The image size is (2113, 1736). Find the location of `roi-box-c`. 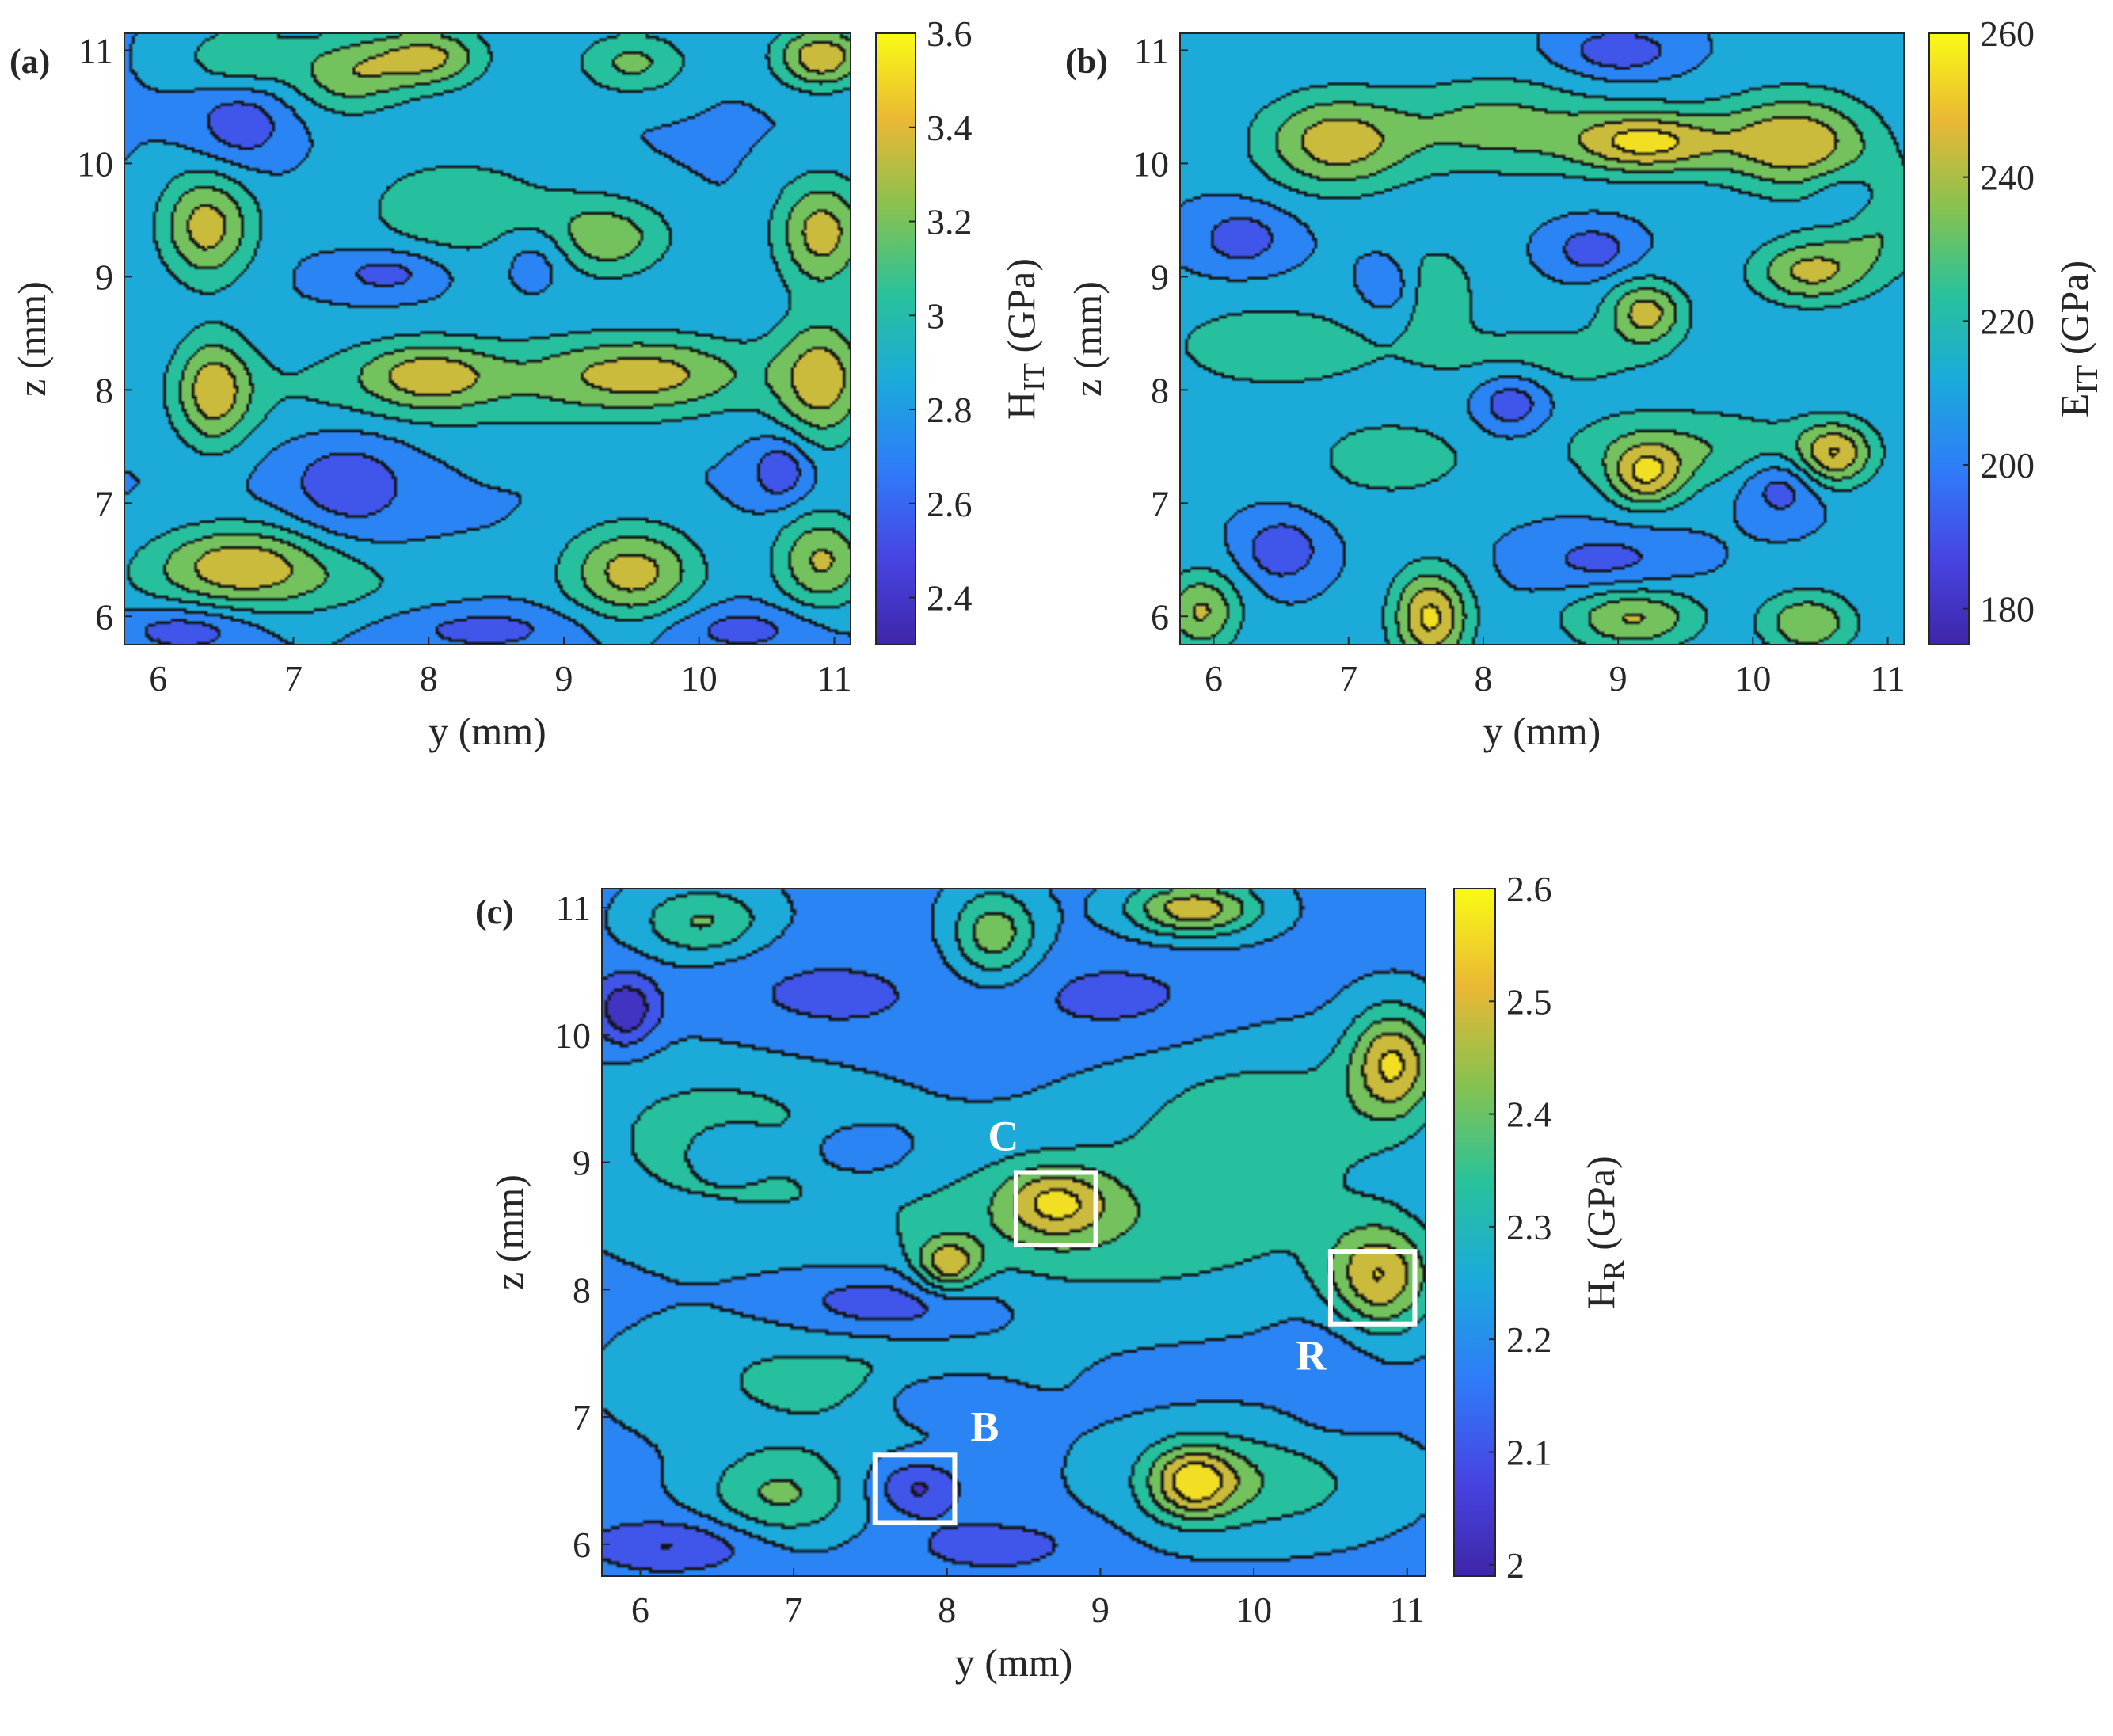

roi-box-c is located at coordinates (1055, 1209).